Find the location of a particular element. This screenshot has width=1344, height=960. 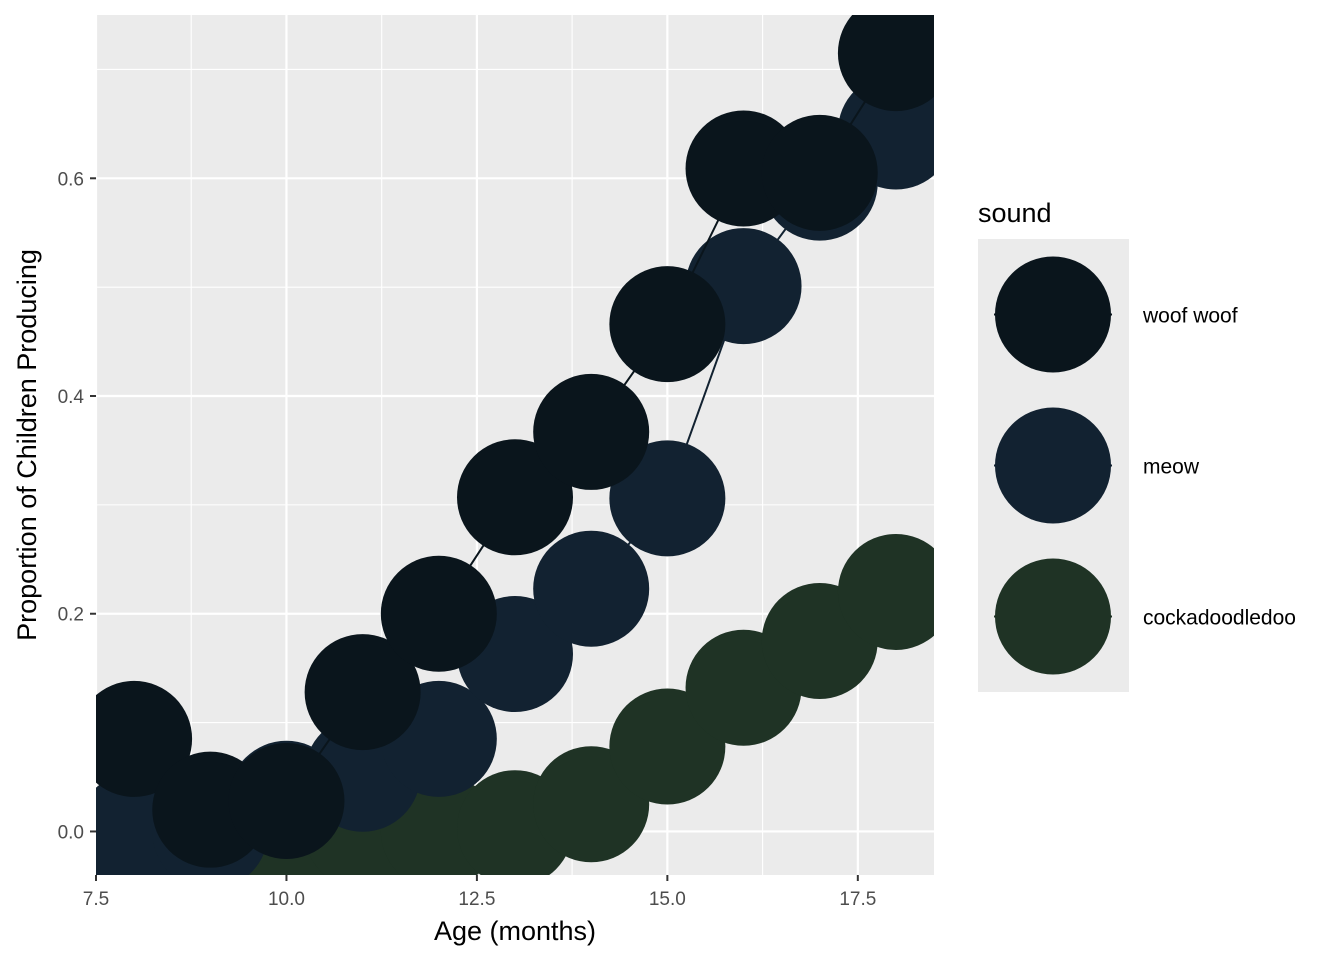

y-tick-label: 0.0 is located at coordinates (71, 832).